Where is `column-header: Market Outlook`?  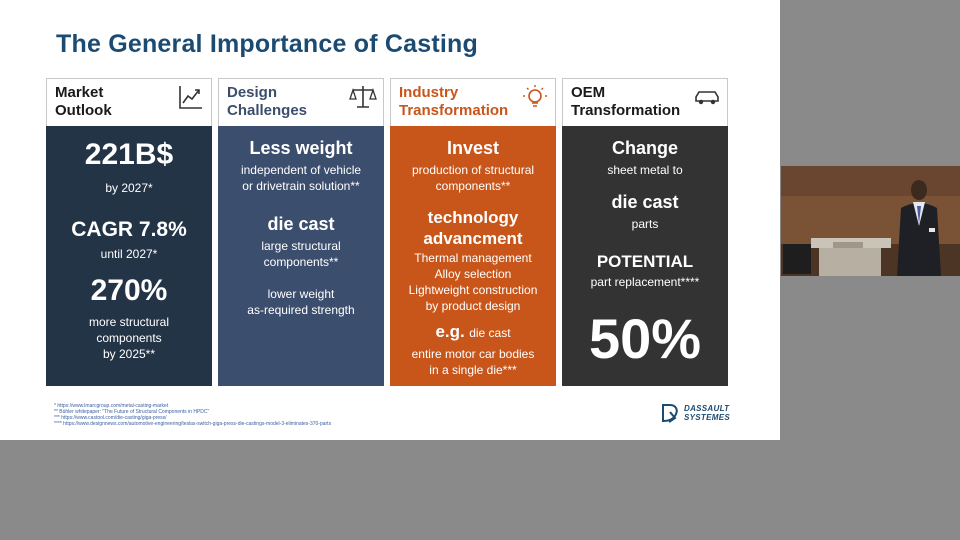 column-header: Market Outlook is located at coordinates (129, 102).